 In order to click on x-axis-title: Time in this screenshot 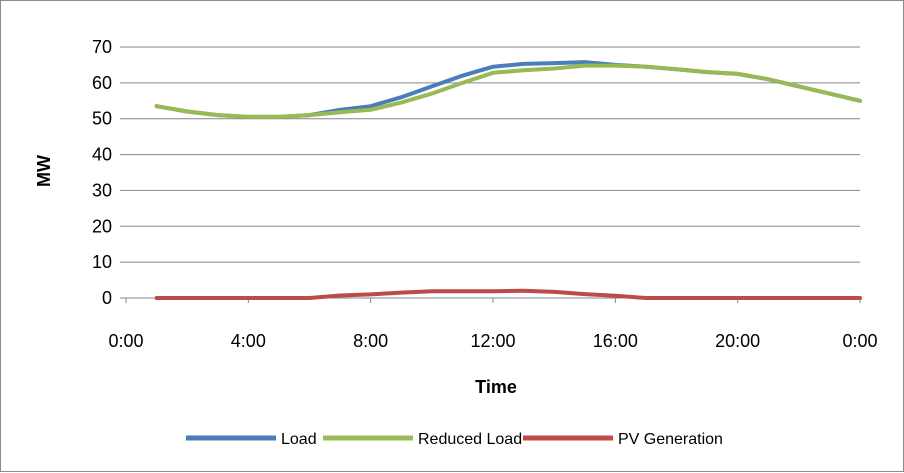, I will do `click(496, 387)`.